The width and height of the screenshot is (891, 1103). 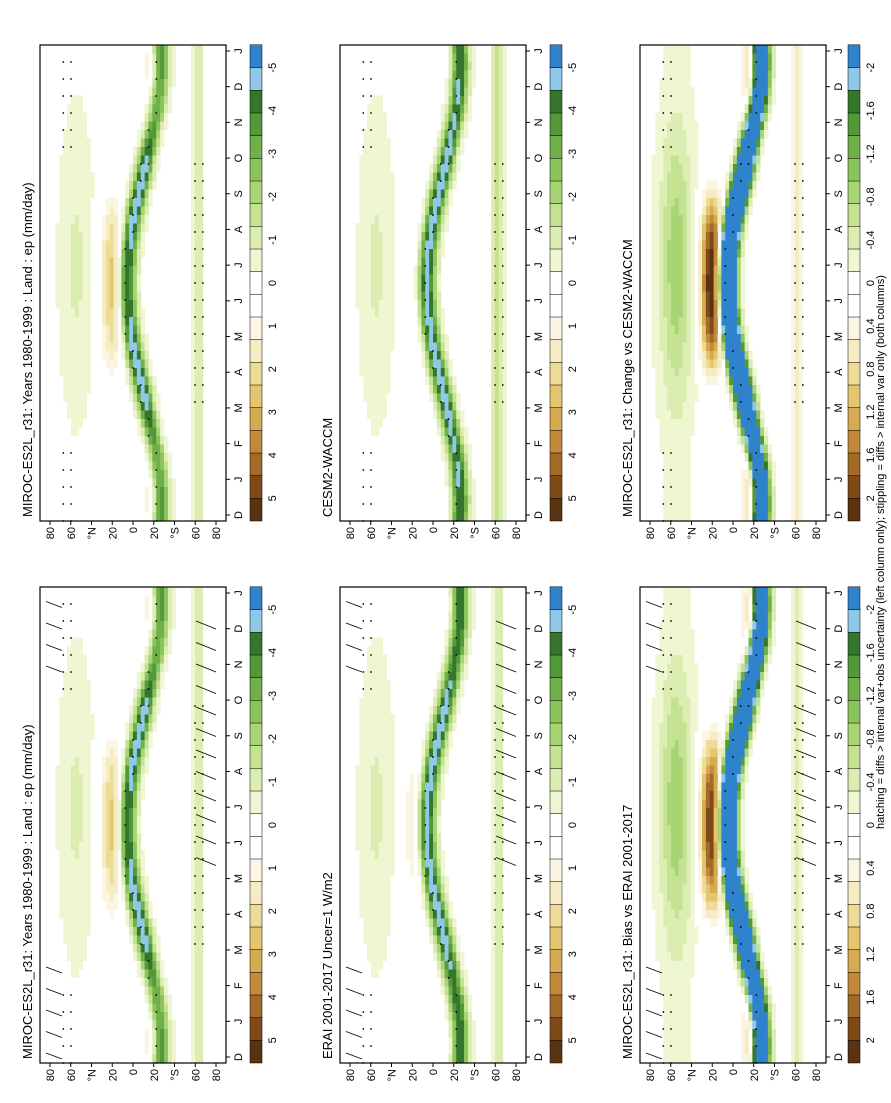 I want to click on lat-tick-label: 60, so click(x=196, y=1075).